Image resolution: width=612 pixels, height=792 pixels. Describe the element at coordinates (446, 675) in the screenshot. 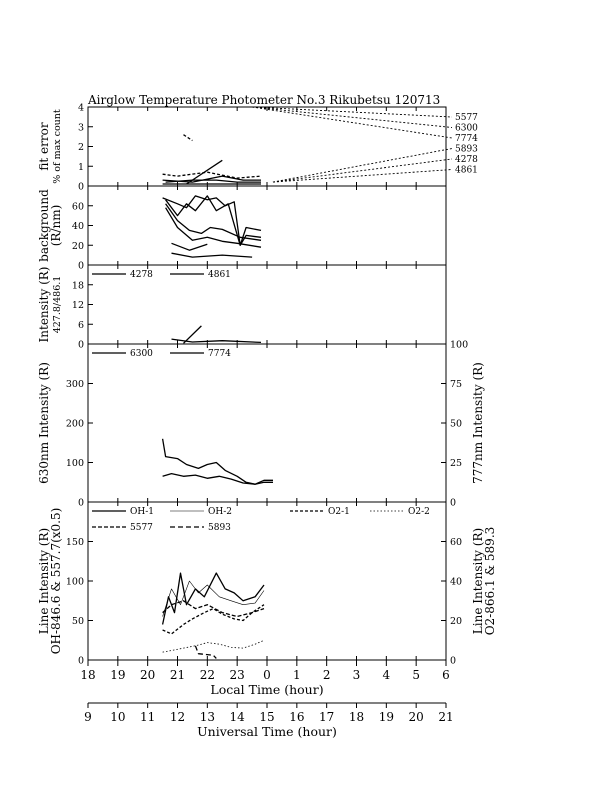

I see `lt-tick-label: 6` at that location.